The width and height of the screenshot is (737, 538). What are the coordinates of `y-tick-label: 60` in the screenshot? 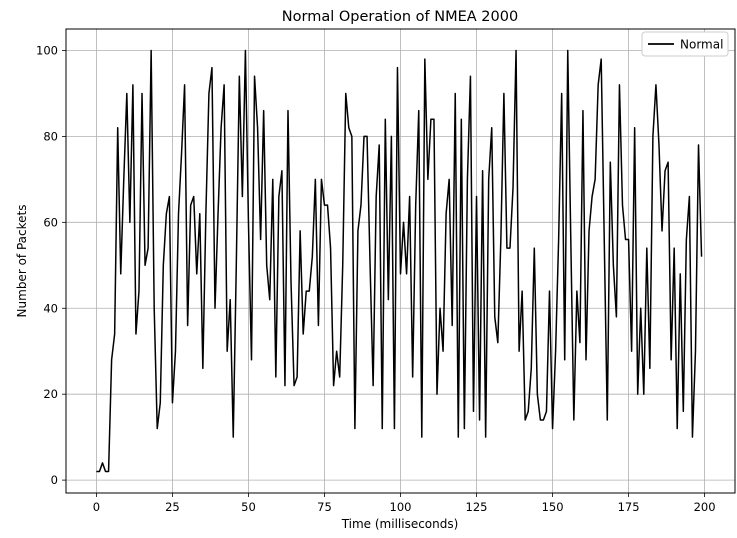 It's located at (50, 222).